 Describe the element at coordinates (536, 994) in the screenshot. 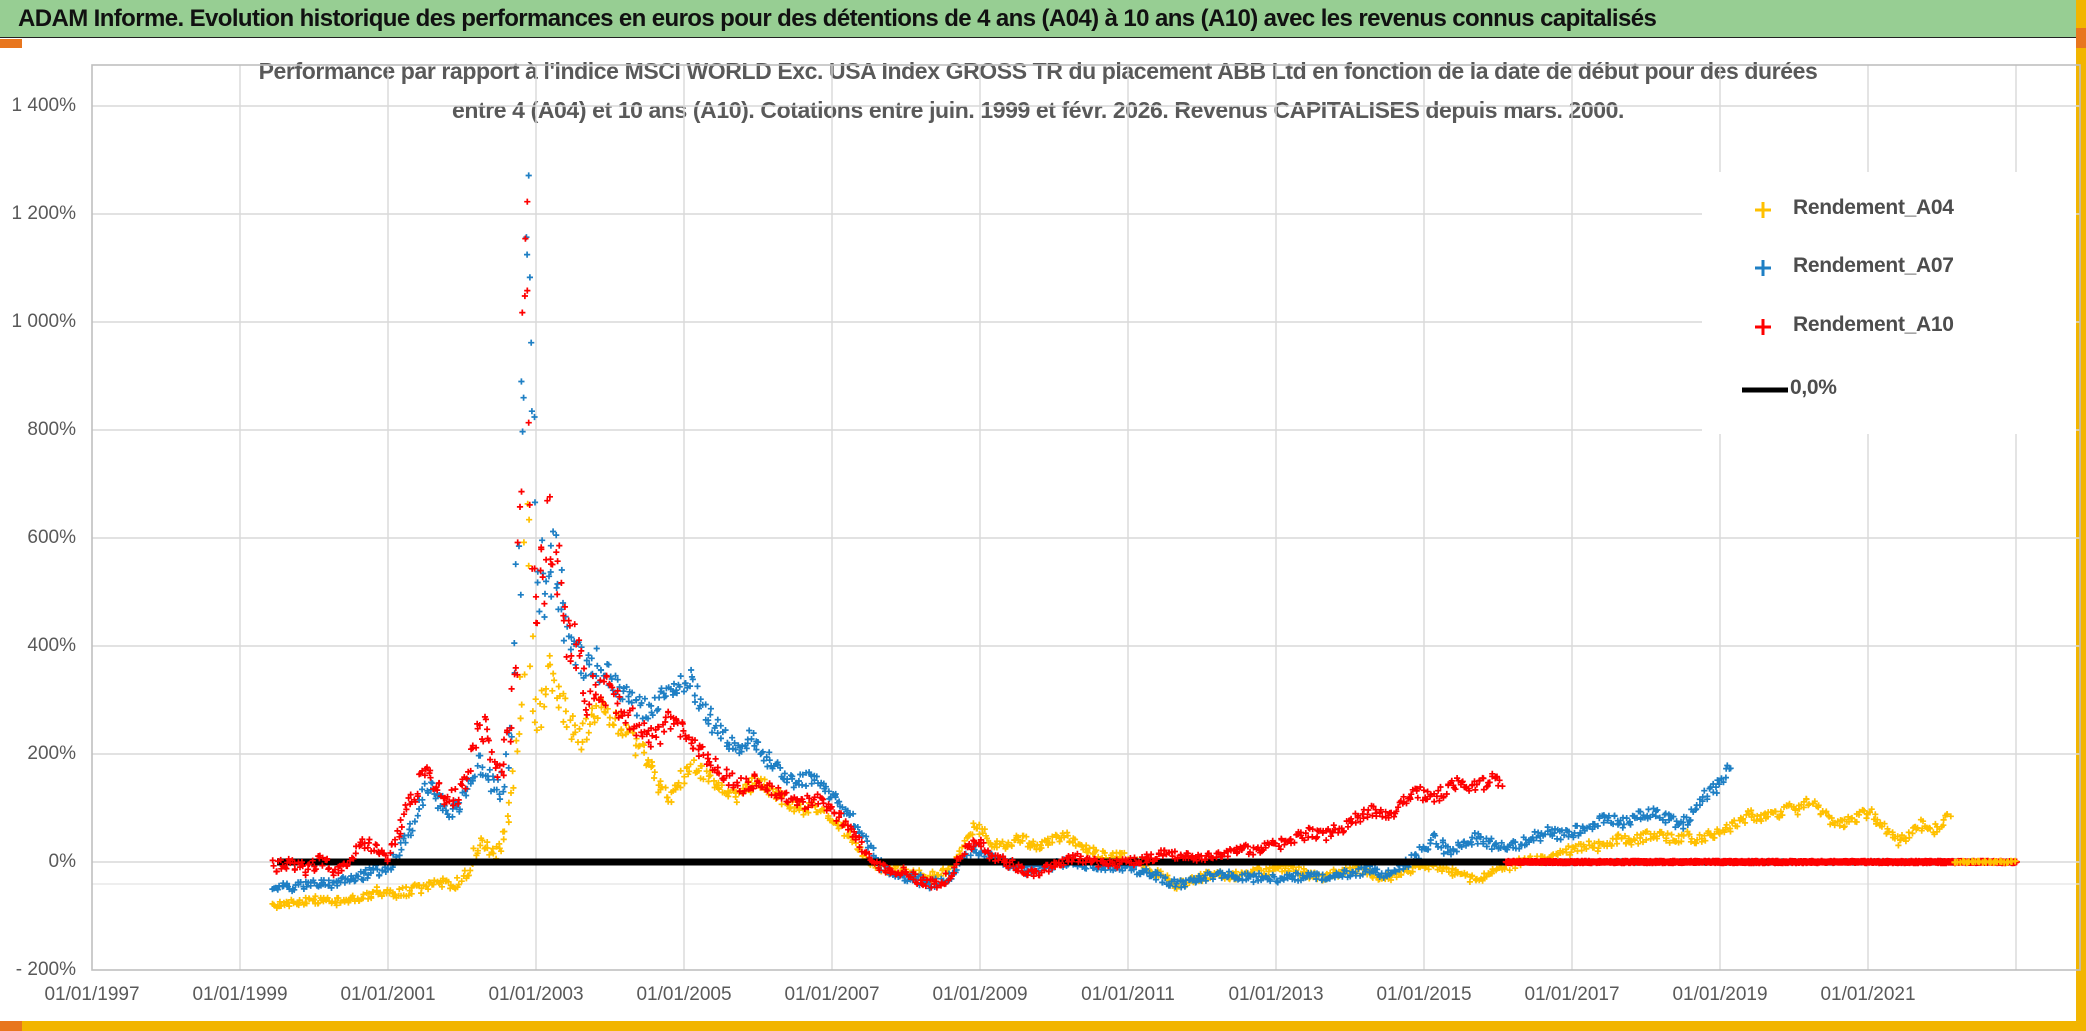

I see `x-tick-label: 01/01/2003` at that location.